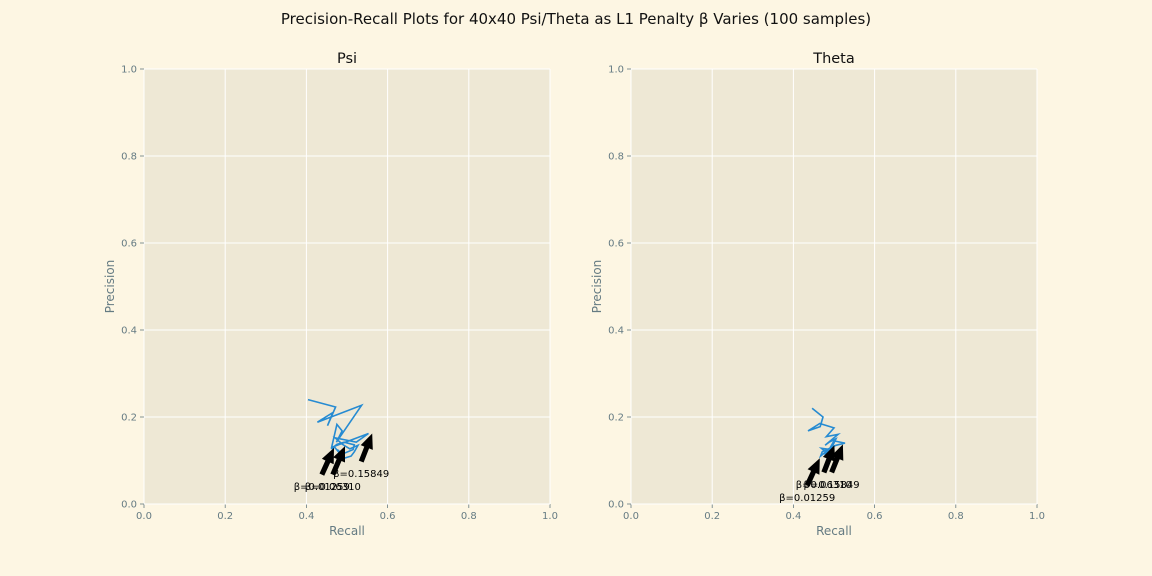 Image resolution: width=1152 pixels, height=576 pixels. Describe the element at coordinates (833, 59) in the screenshot. I see `panel-title: Theta` at that location.